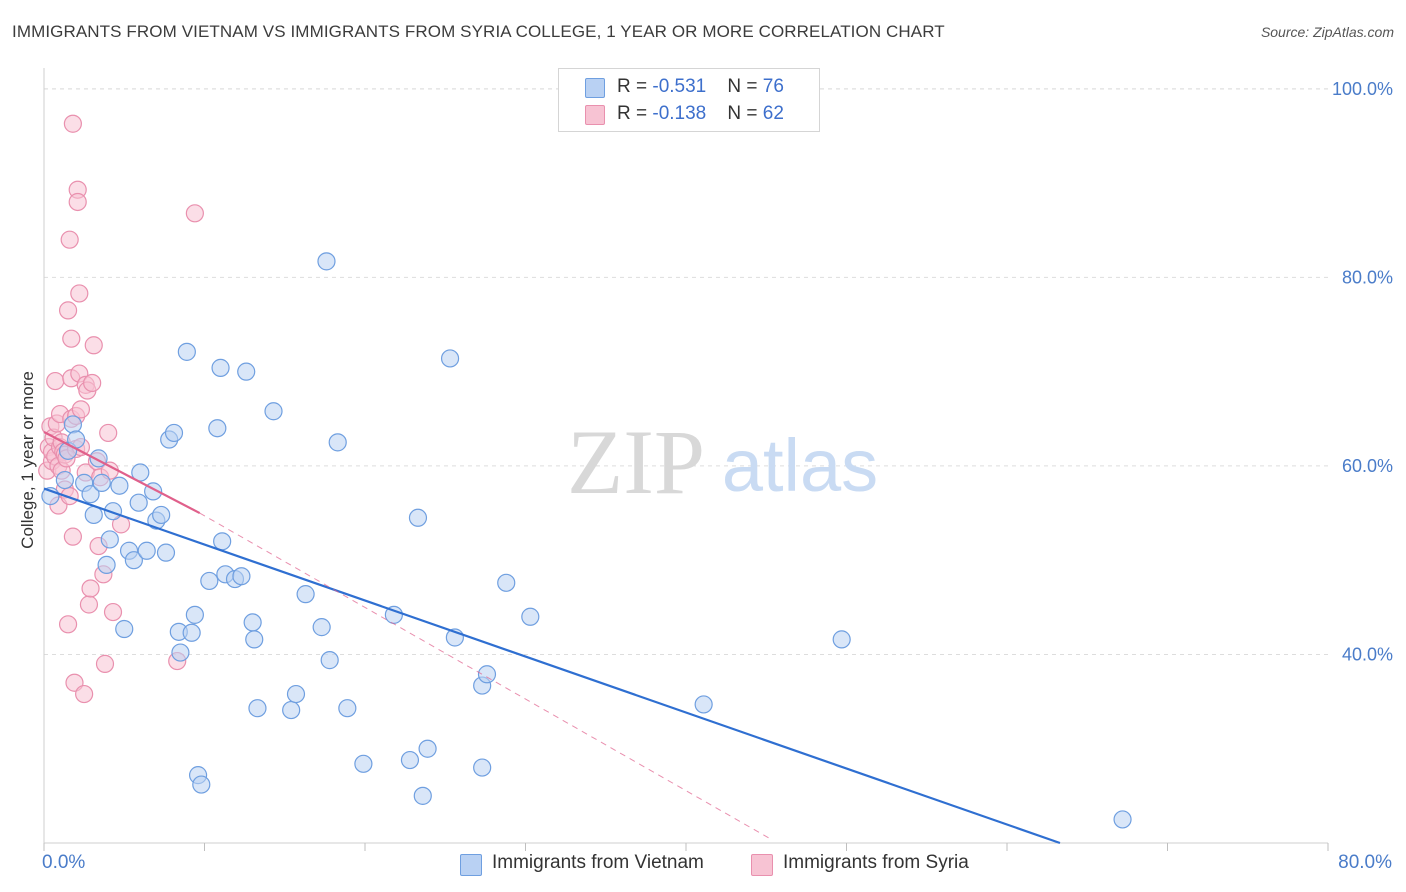 The image size is (1406, 892). Describe the element at coordinates (1367, 654) in the screenshot. I see `y-tick-label: 40.0%` at that location.